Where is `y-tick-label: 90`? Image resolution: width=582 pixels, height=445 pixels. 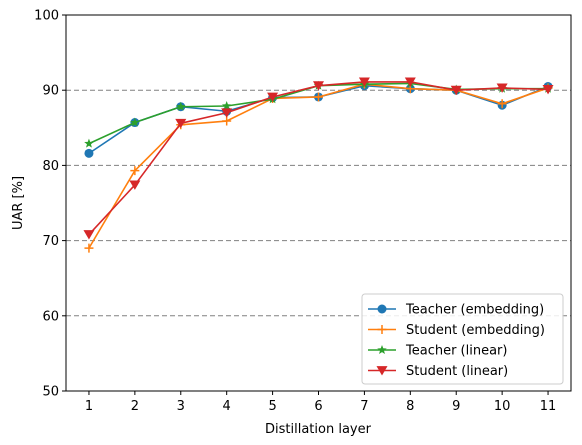 y-tick-label: 90 is located at coordinates (50, 91).